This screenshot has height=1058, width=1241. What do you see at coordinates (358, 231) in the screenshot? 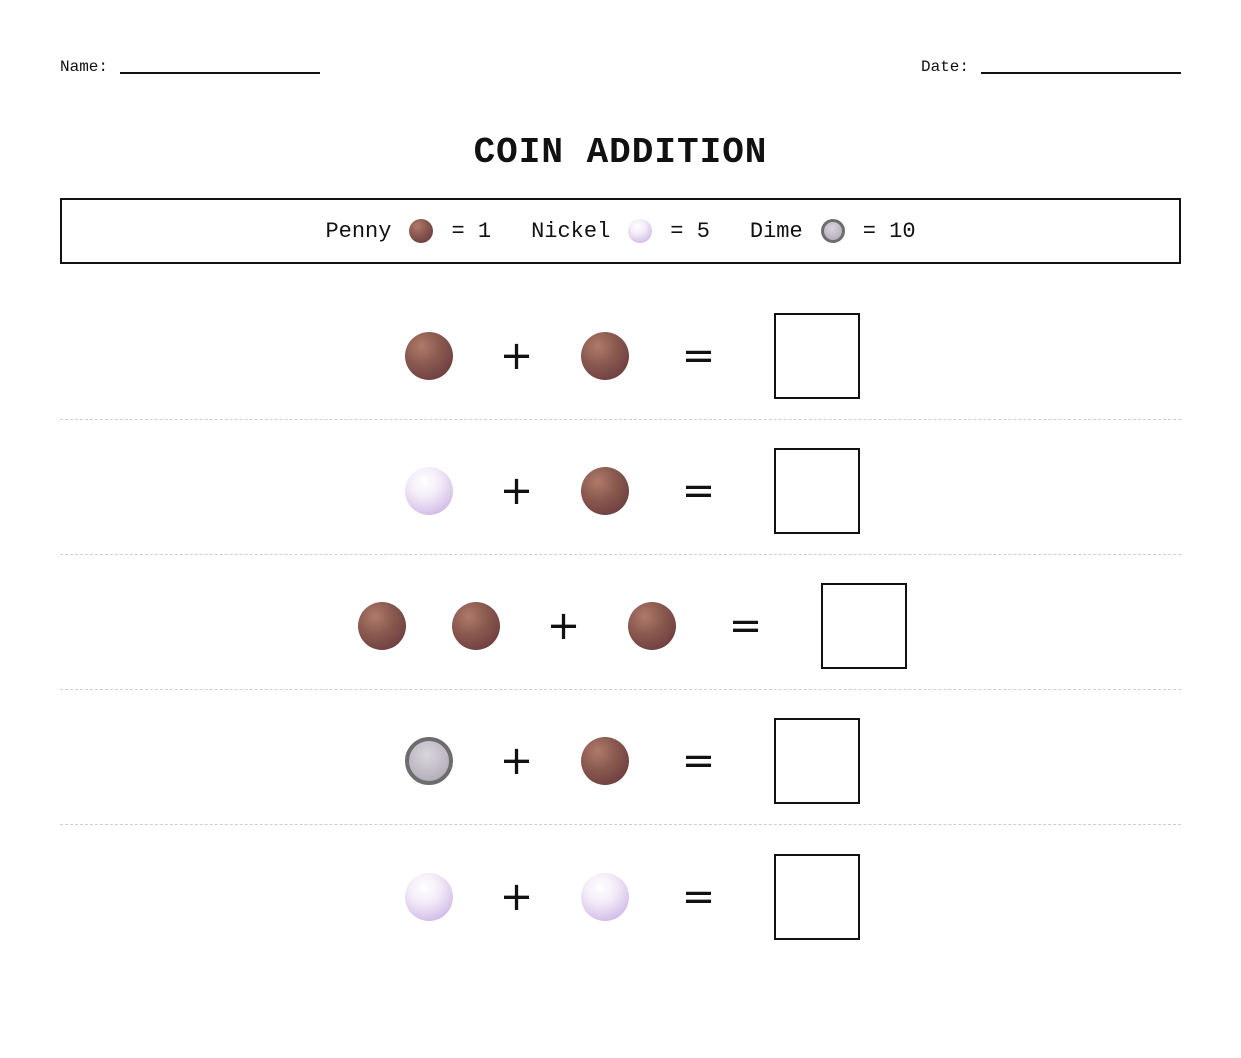
I see `legend-label: Penny` at bounding box center [358, 231].